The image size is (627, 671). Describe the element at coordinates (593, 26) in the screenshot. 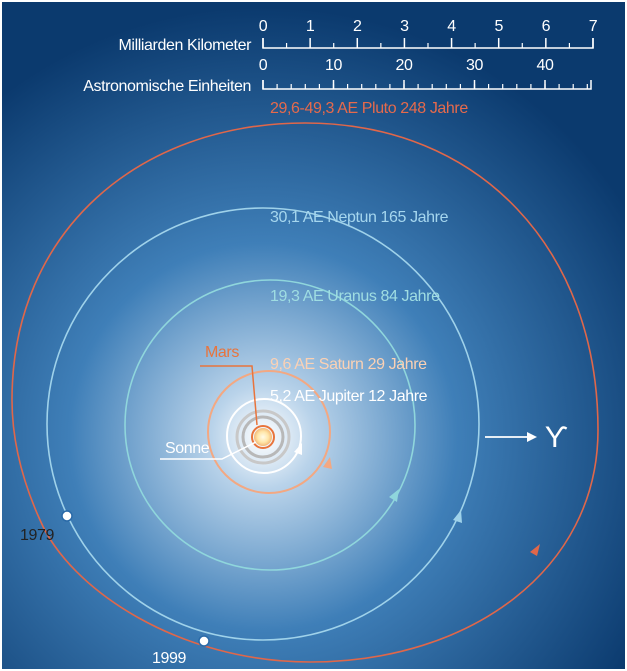

I see `km-tick-label: 7` at that location.